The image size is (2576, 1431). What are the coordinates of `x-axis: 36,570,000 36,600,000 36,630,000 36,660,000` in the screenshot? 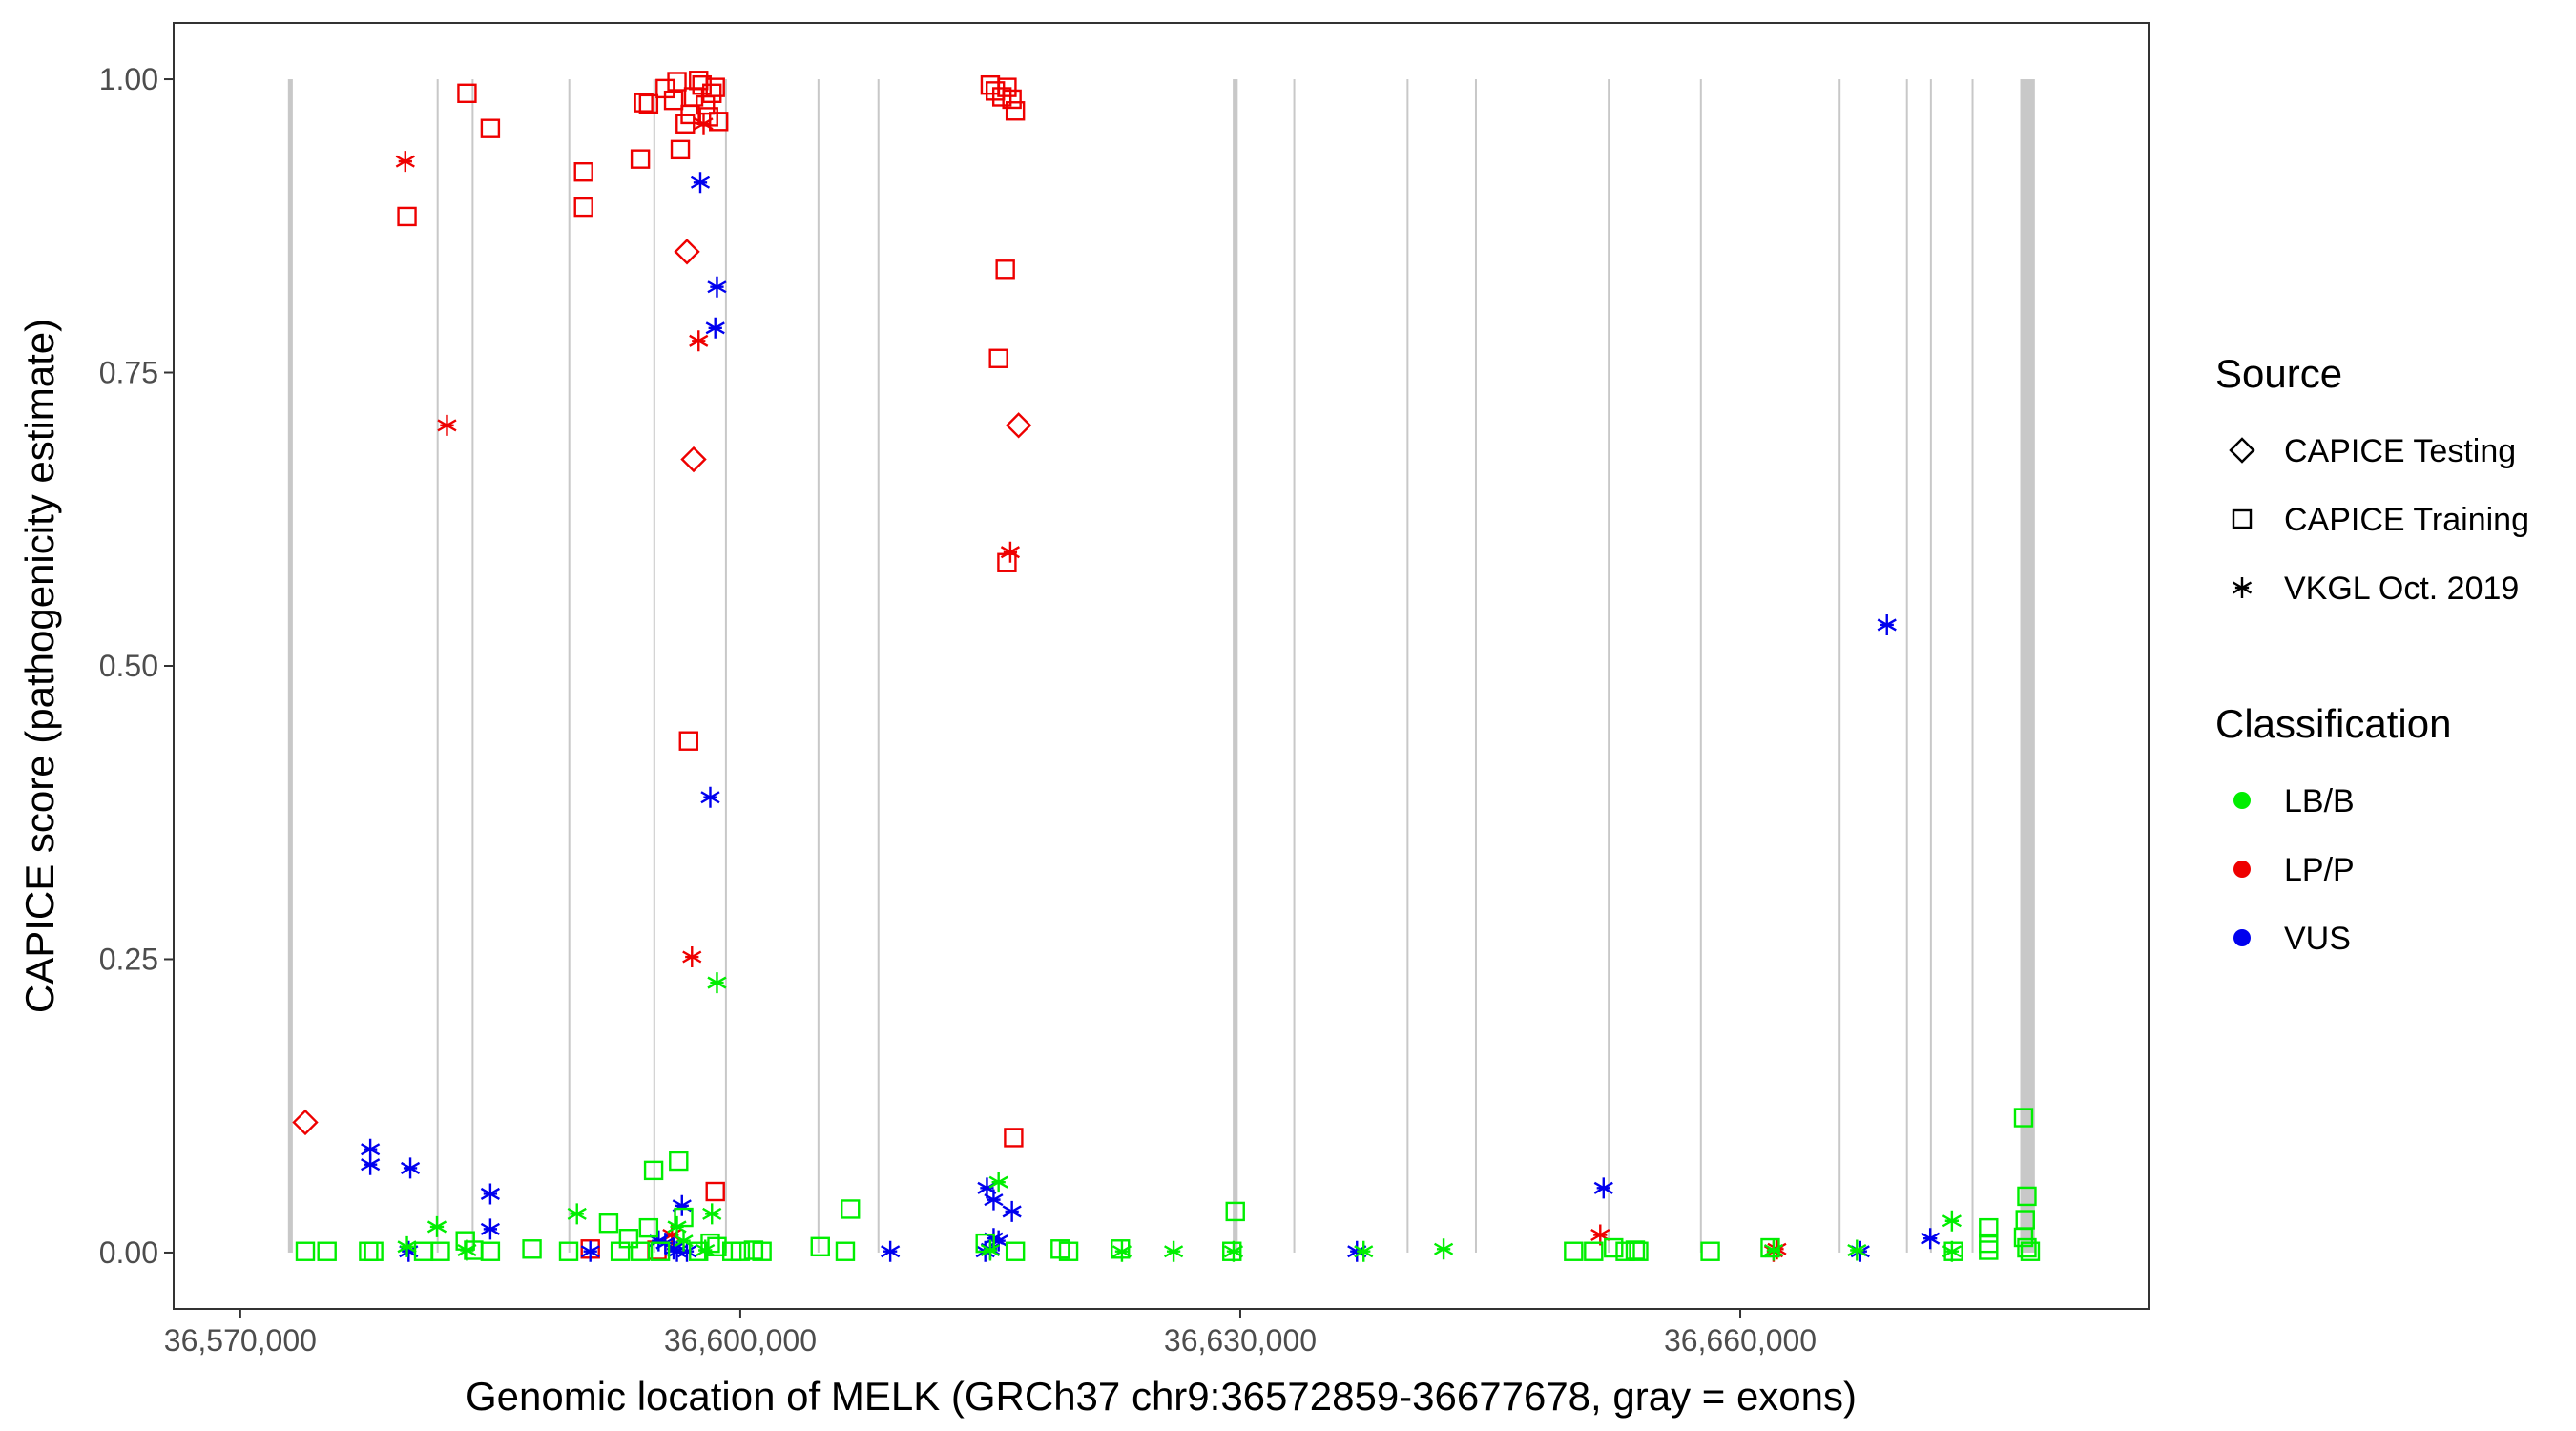 It's located at (990, 1333).